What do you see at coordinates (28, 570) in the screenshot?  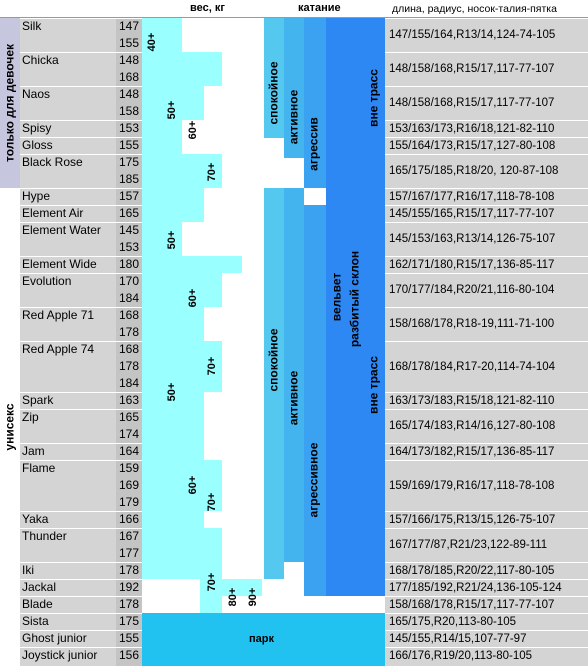 I see `board-name: Iki` at bounding box center [28, 570].